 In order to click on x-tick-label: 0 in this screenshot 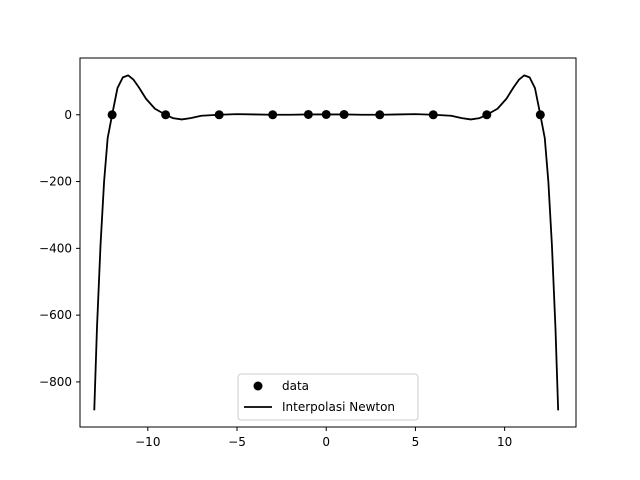, I will do `click(326, 442)`.